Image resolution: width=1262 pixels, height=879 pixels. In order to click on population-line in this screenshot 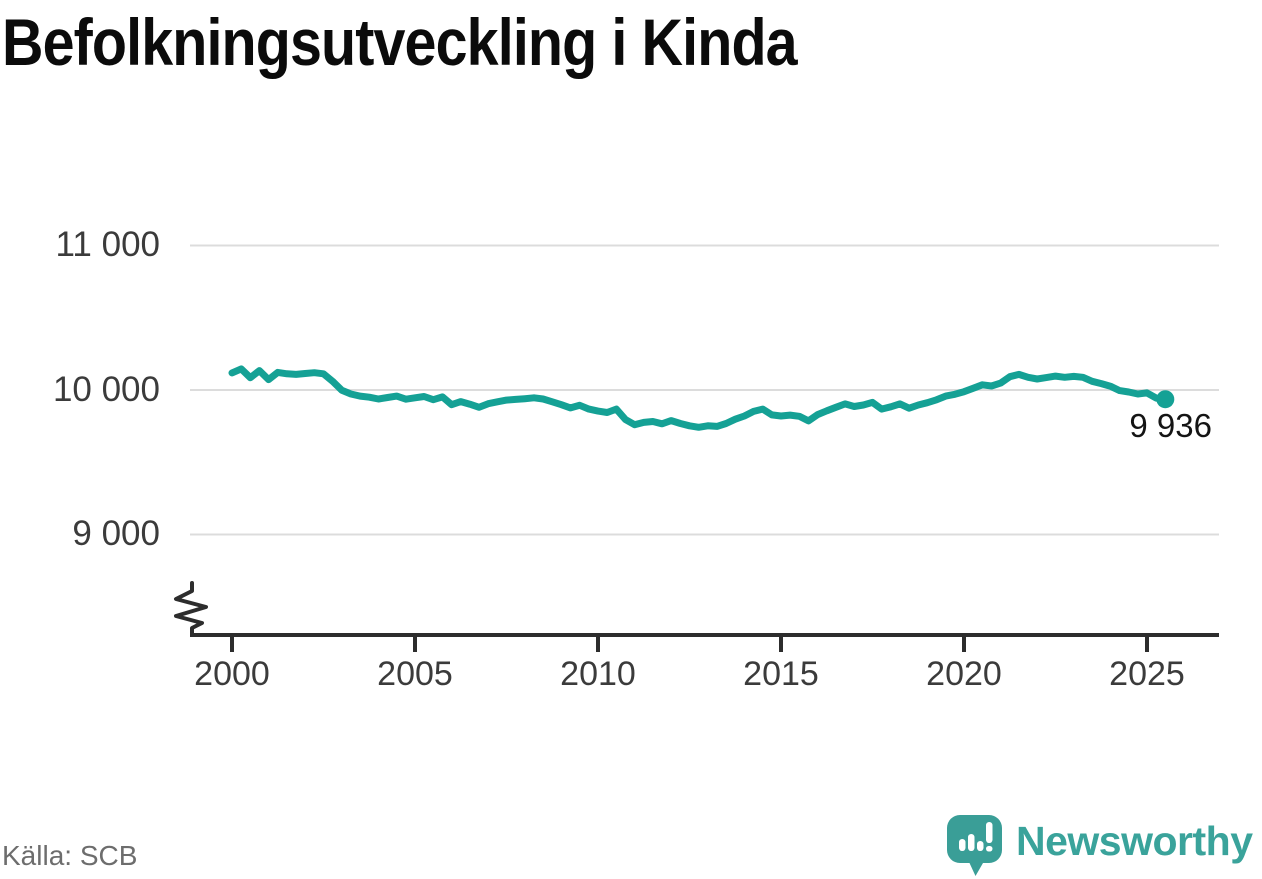, I will do `click(698, 398)`.